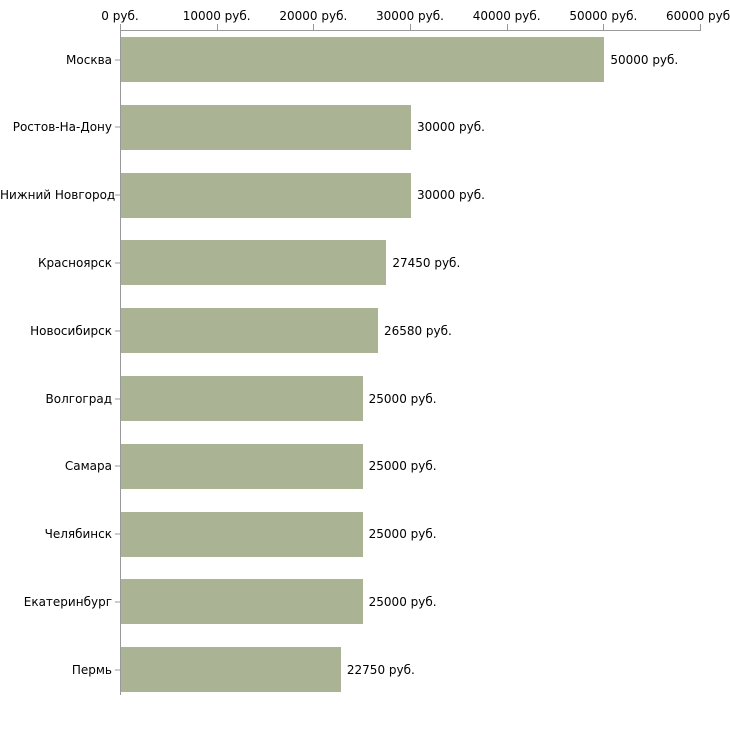 The height and width of the screenshot is (730, 730). Describe the element at coordinates (410, 16) in the screenshot. I see `x-tick-label: 30000 руб.` at that location.